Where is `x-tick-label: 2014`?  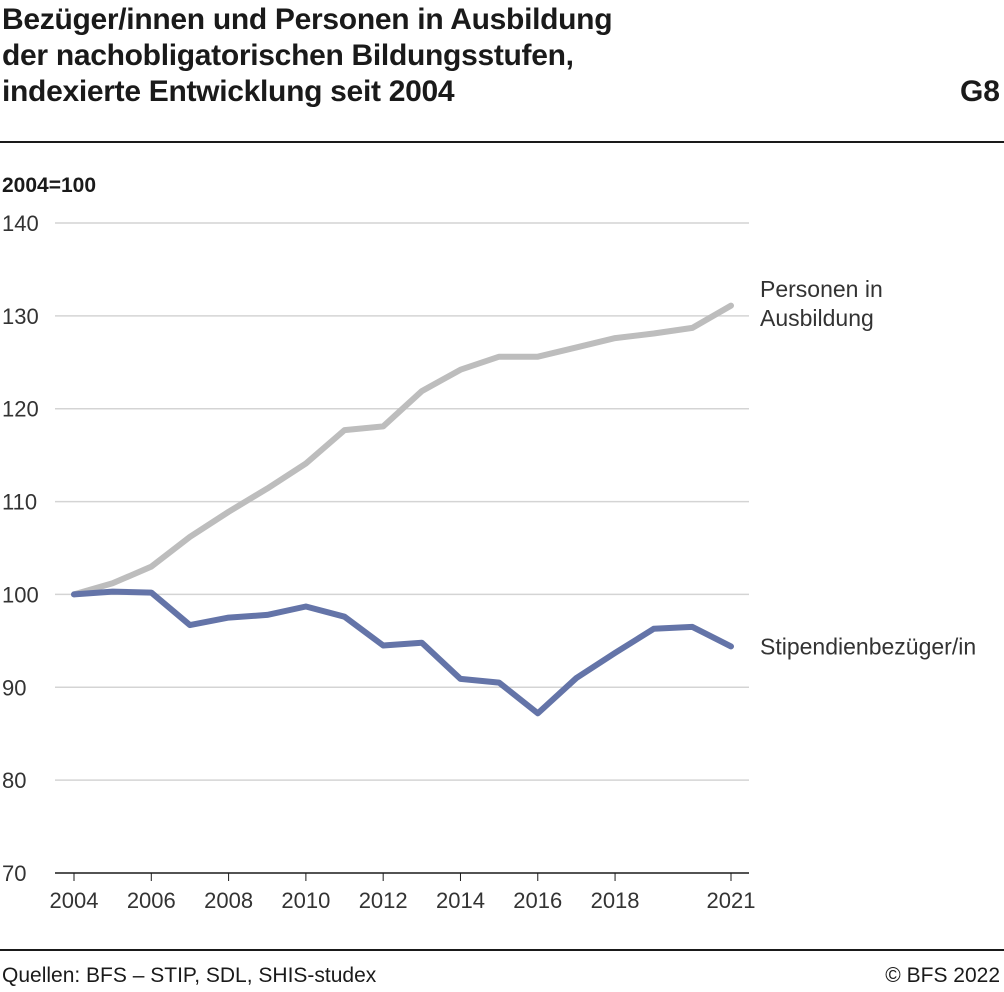
x-tick-label: 2014 is located at coordinates (460, 900).